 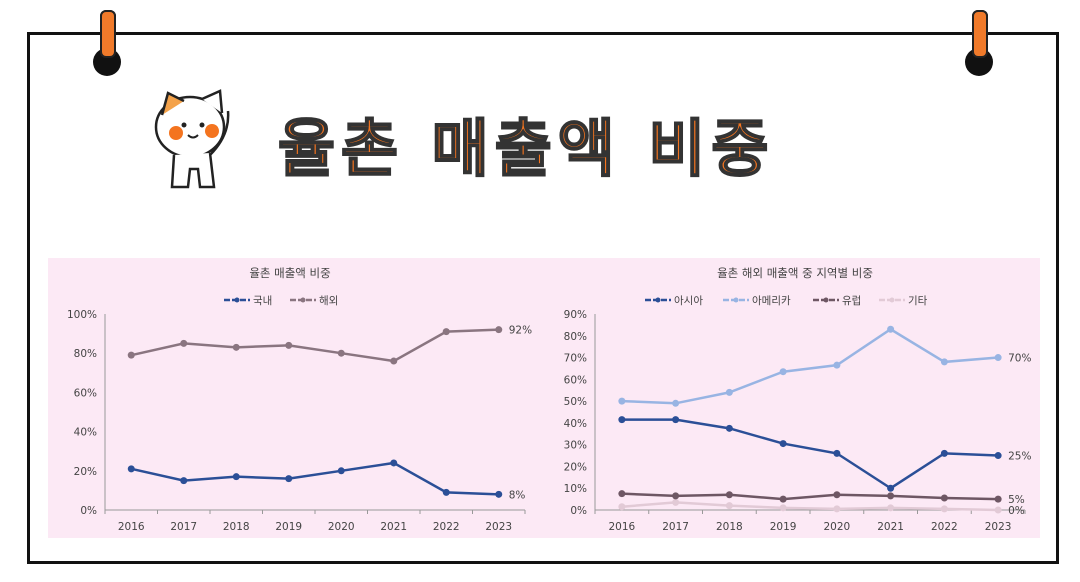 What do you see at coordinates (810, 366) in the screenshot?
I see `series-line-아메리카` at bounding box center [810, 366].